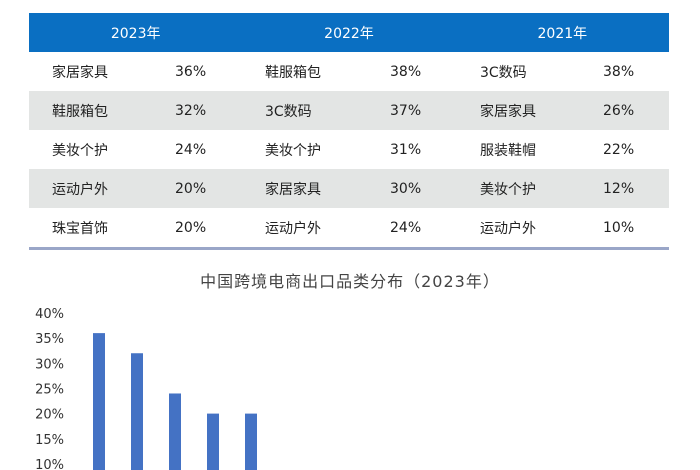  I want to click on category-share: 31%, so click(406, 149).